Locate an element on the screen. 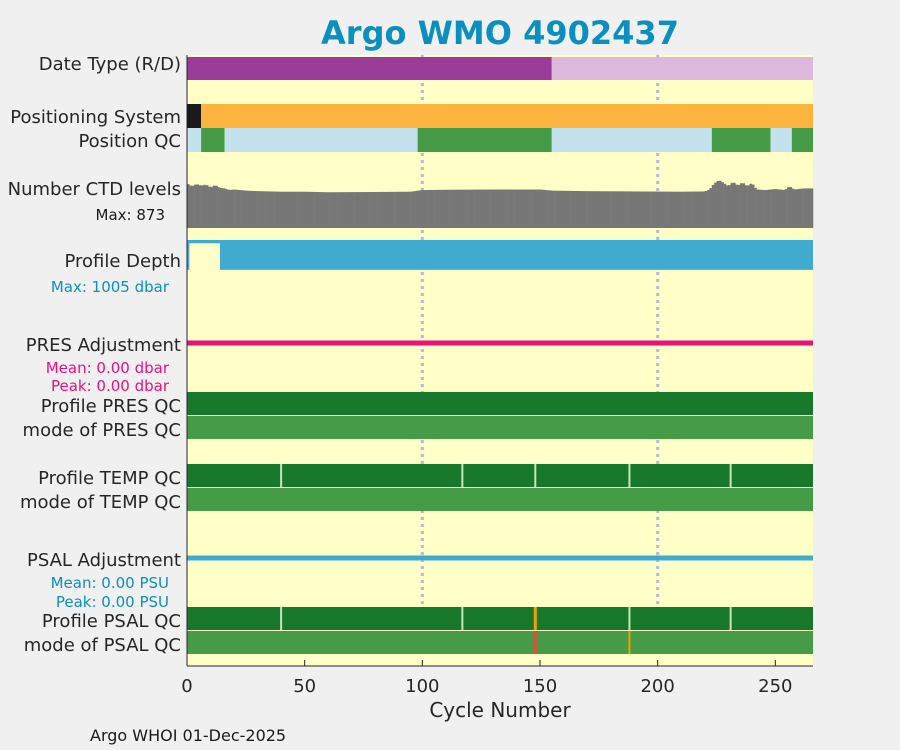 The height and width of the screenshot is (750, 900). psal-qc-mode-bad-red is located at coordinates (535, 642).